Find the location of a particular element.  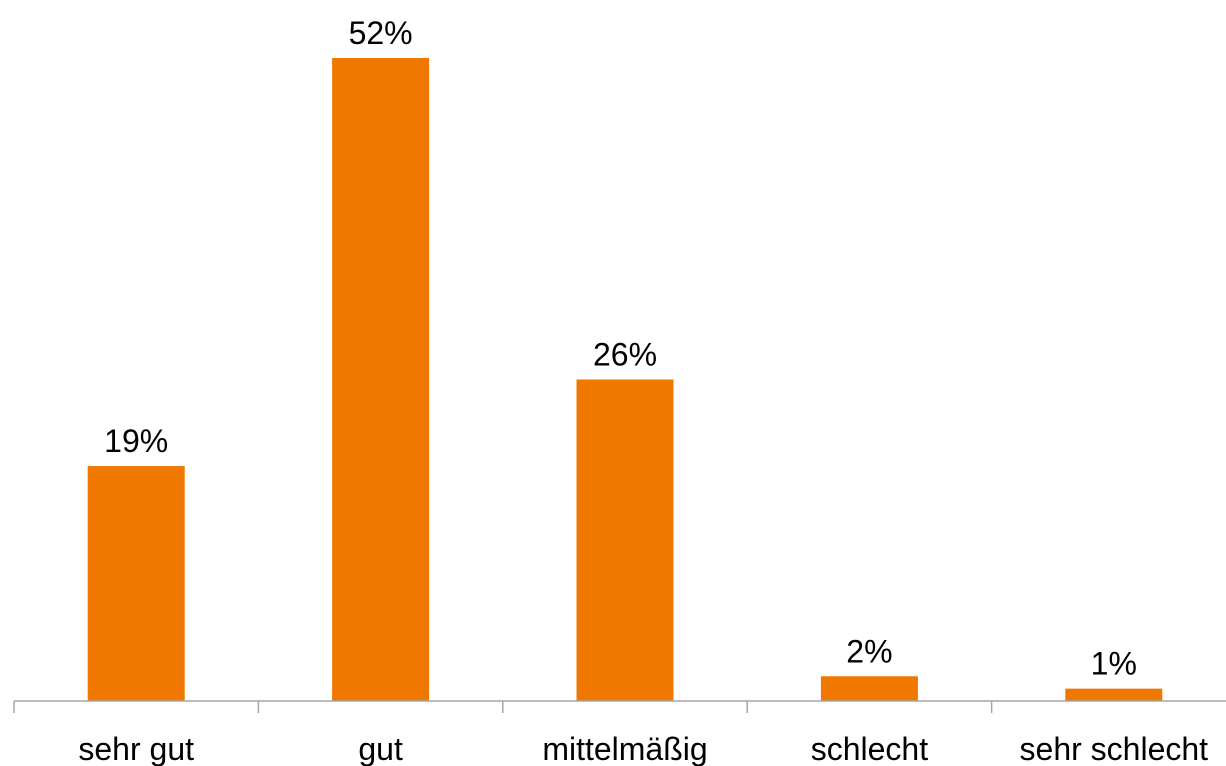

bar-sehr-gut is located at coordinates (136, 583).